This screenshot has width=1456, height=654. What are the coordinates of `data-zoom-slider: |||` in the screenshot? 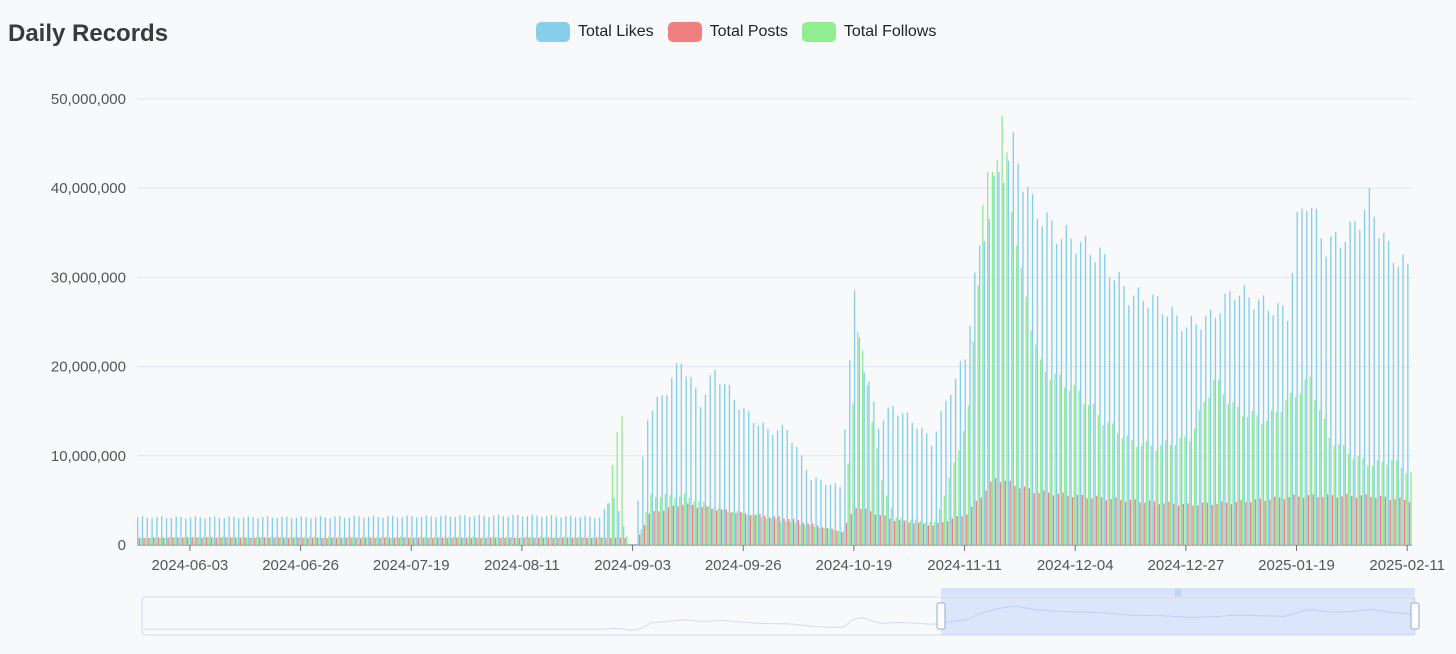 It's located at (780, 612).